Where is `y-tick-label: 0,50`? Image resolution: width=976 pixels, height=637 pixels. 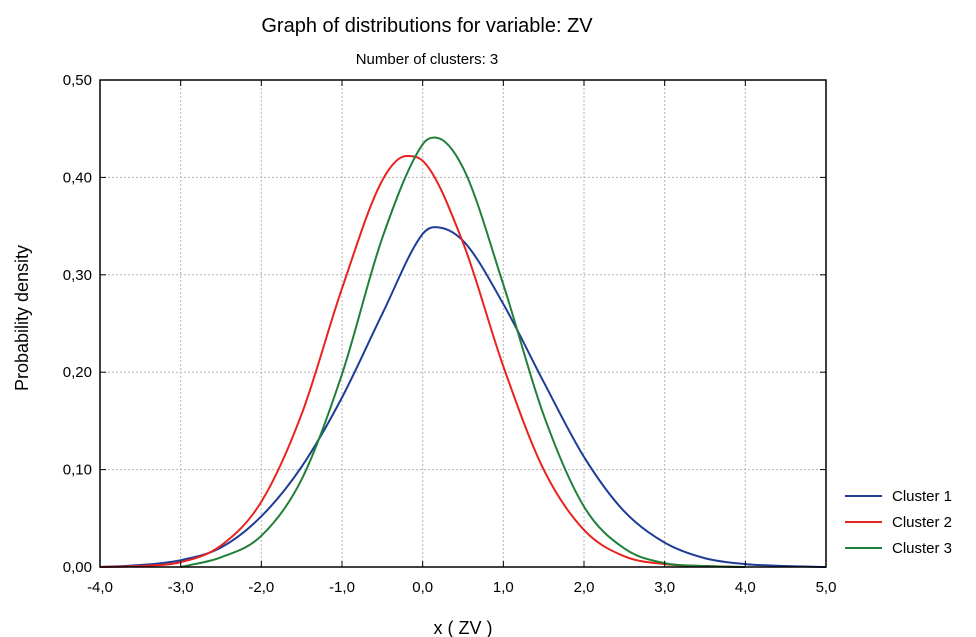 y-tick-label: 0,50 is located at coordinates (77, 80).